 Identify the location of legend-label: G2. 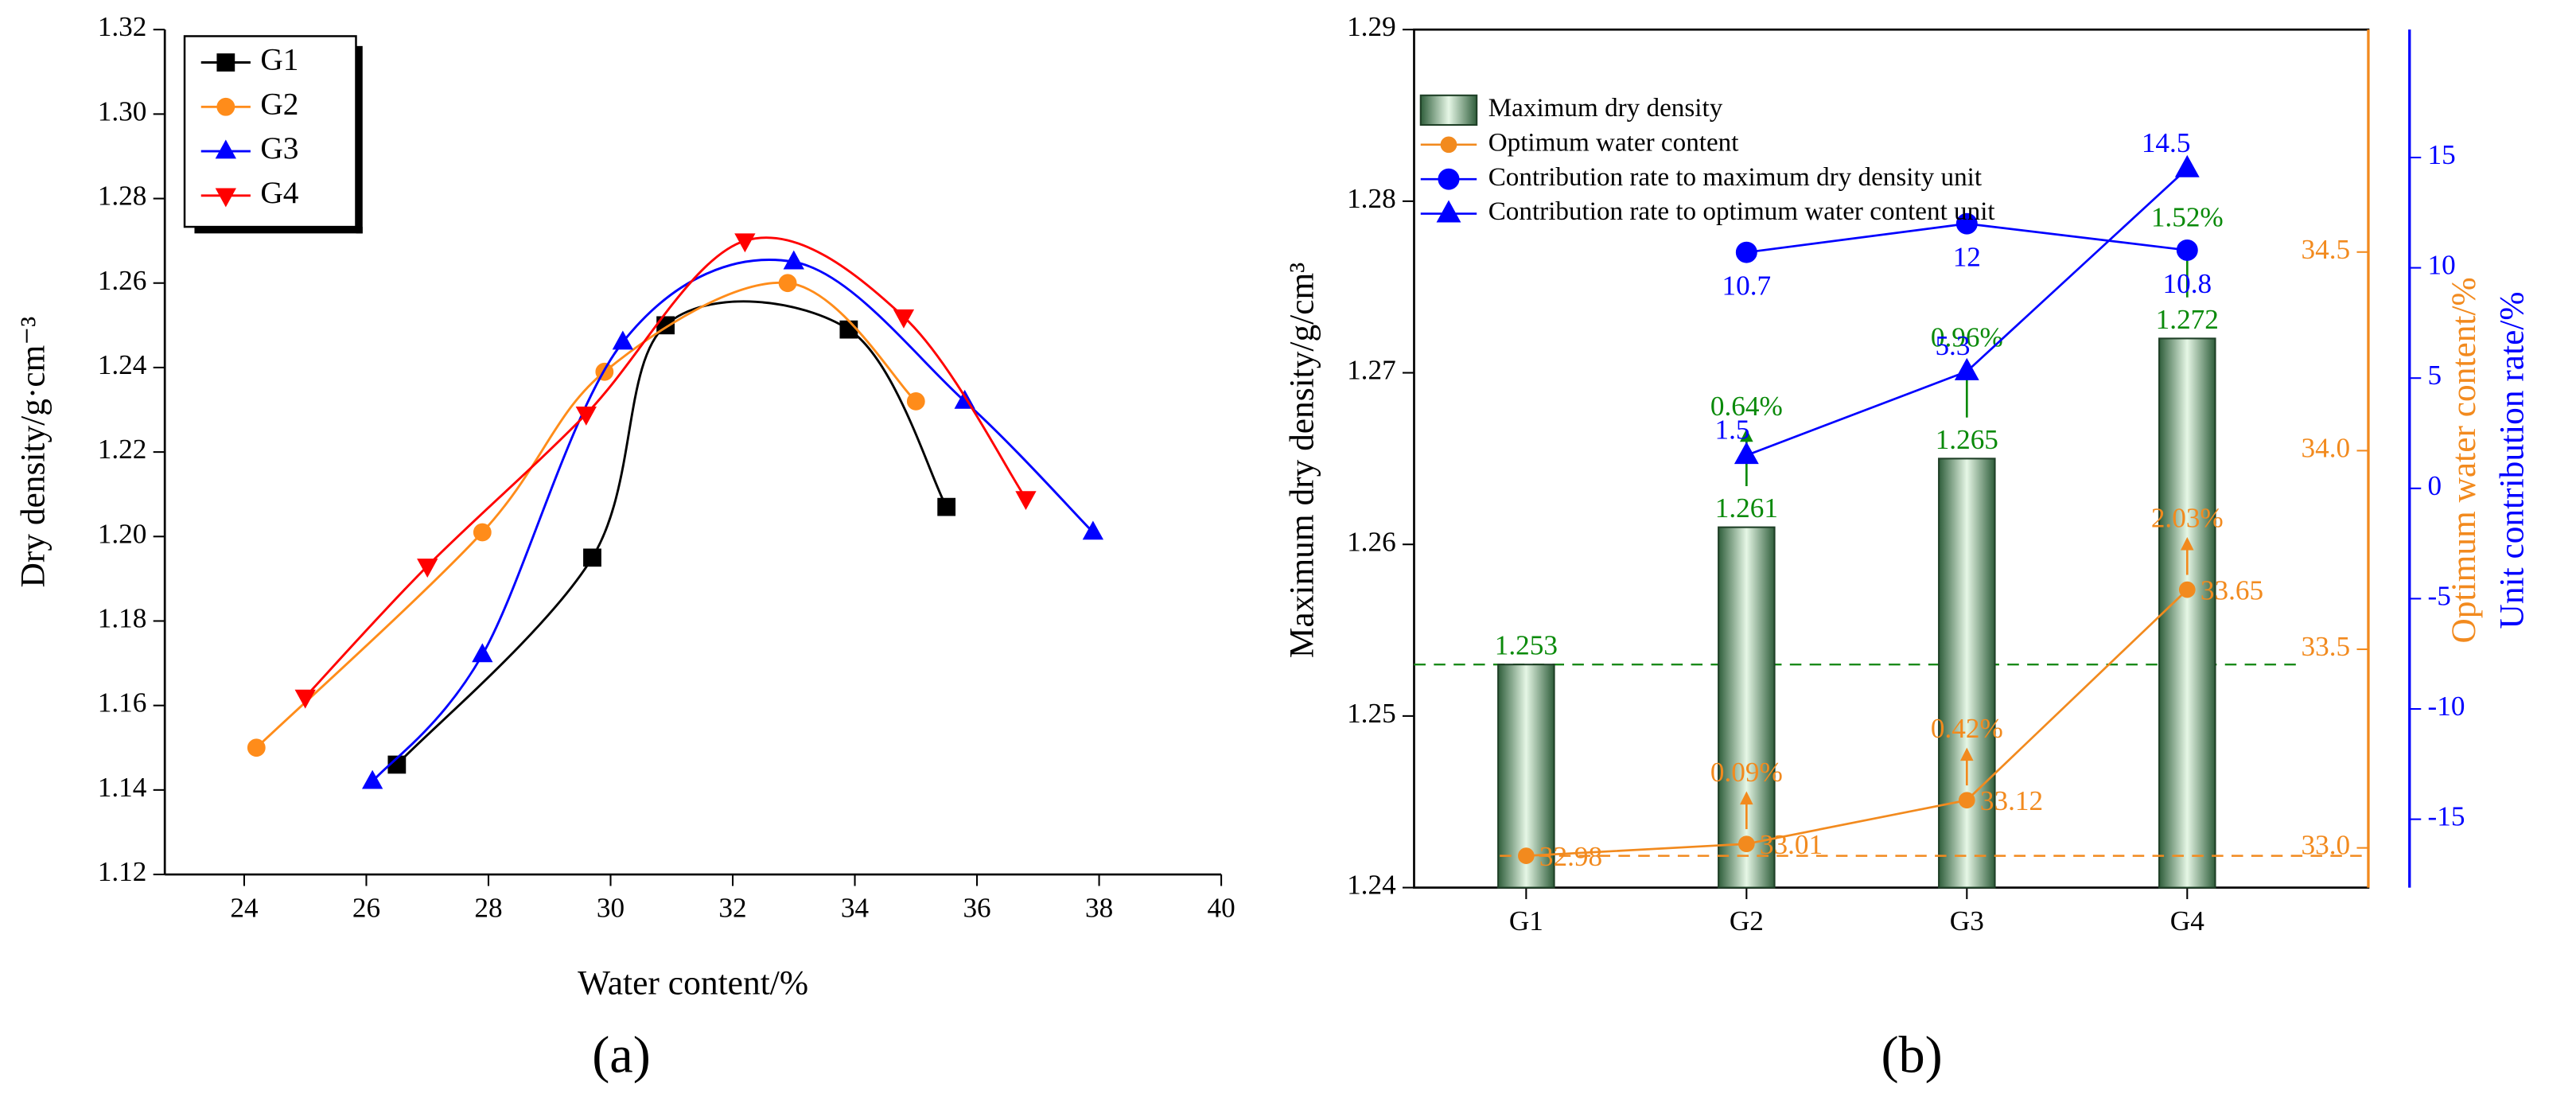
(279, 103).